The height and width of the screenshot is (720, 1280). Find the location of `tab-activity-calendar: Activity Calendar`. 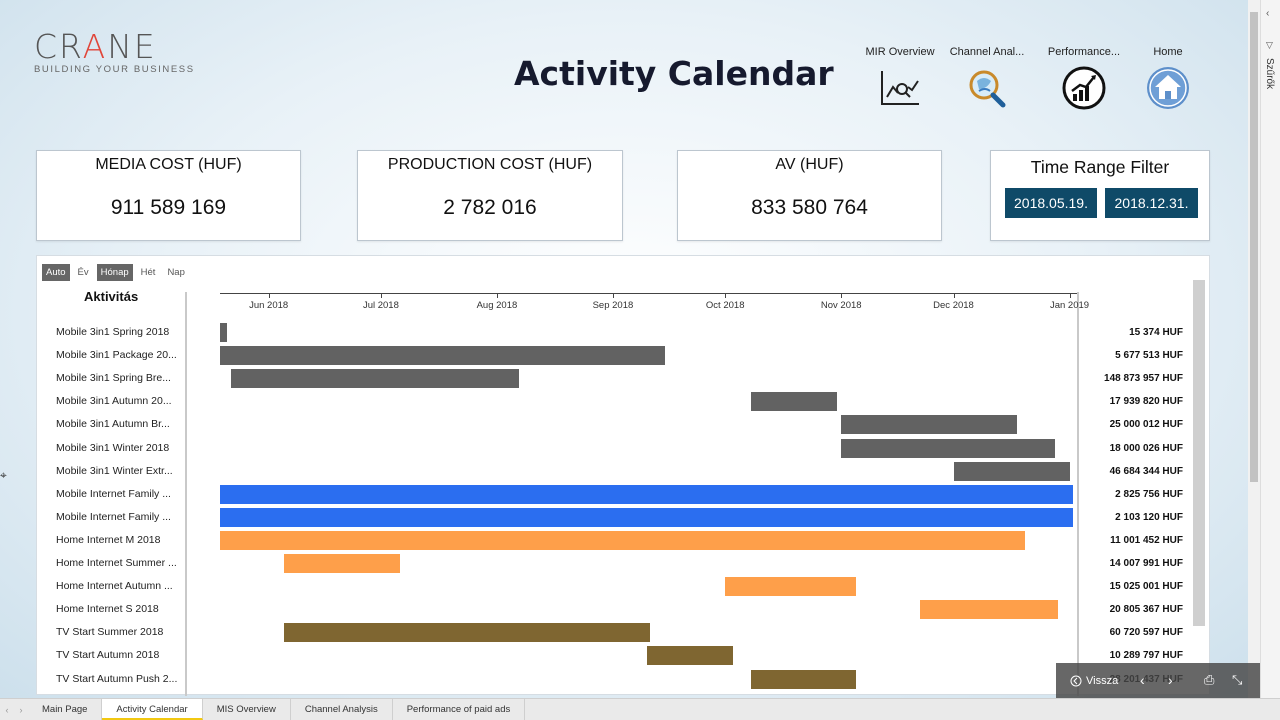

tab-activity-calendar: Activity Calendar is located at coordinates (152, 709).